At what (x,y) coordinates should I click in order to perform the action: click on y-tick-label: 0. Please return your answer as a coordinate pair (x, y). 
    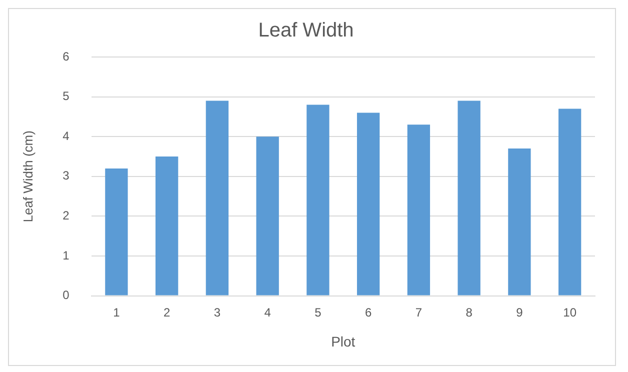
    Looking at the image, I should click on (66, 295).